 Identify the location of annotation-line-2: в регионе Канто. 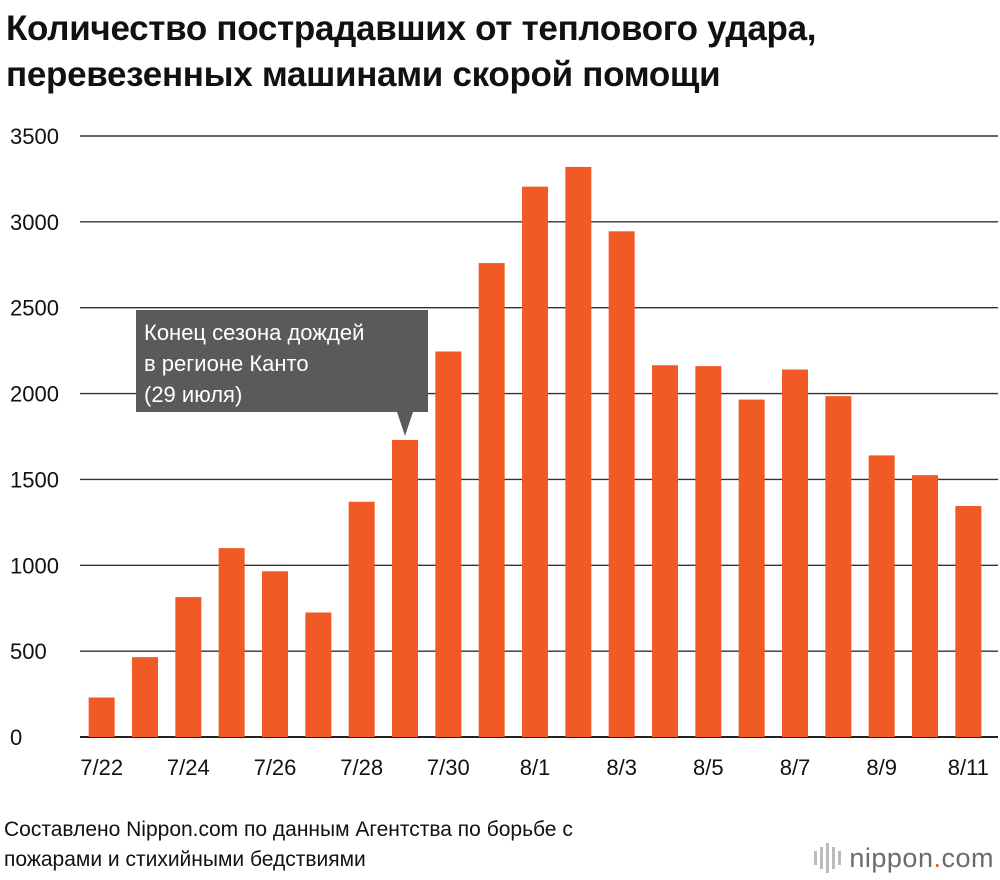
(226, 363).